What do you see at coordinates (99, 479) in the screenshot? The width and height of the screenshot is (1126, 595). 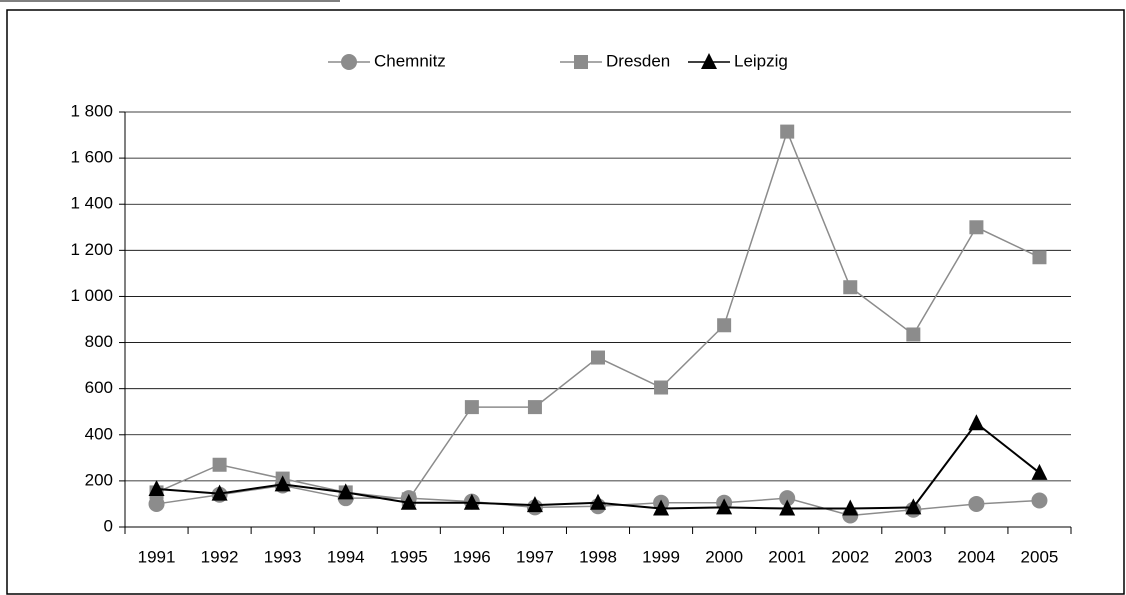 I see `y-tick-label: 200` at bounding box center [99, 479].